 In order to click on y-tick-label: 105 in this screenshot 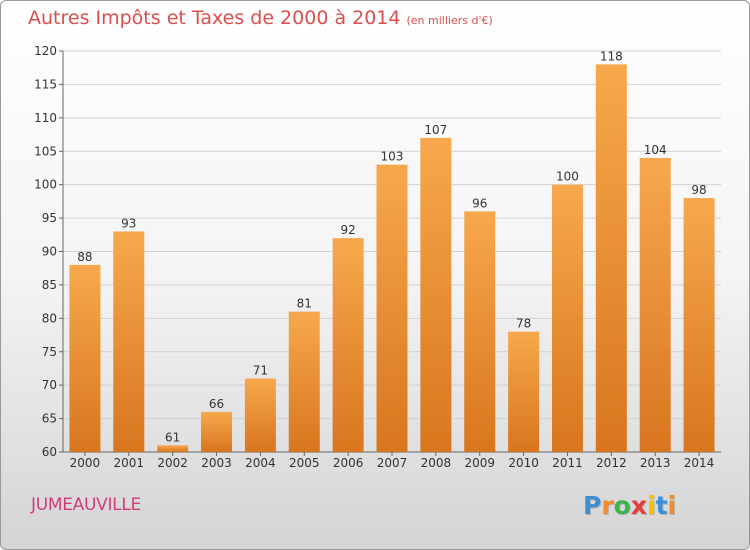, I will do `click(45, 151)`.